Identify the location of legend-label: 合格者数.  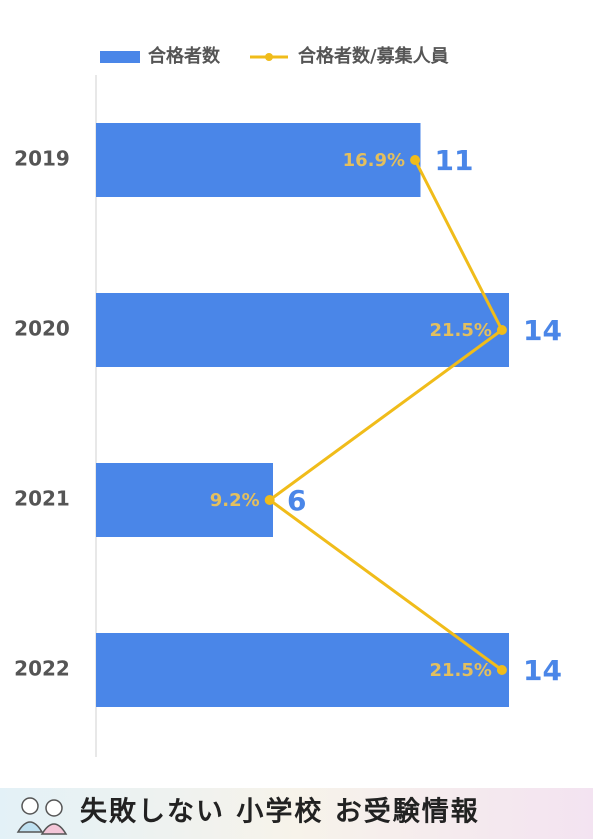
(184, 56).